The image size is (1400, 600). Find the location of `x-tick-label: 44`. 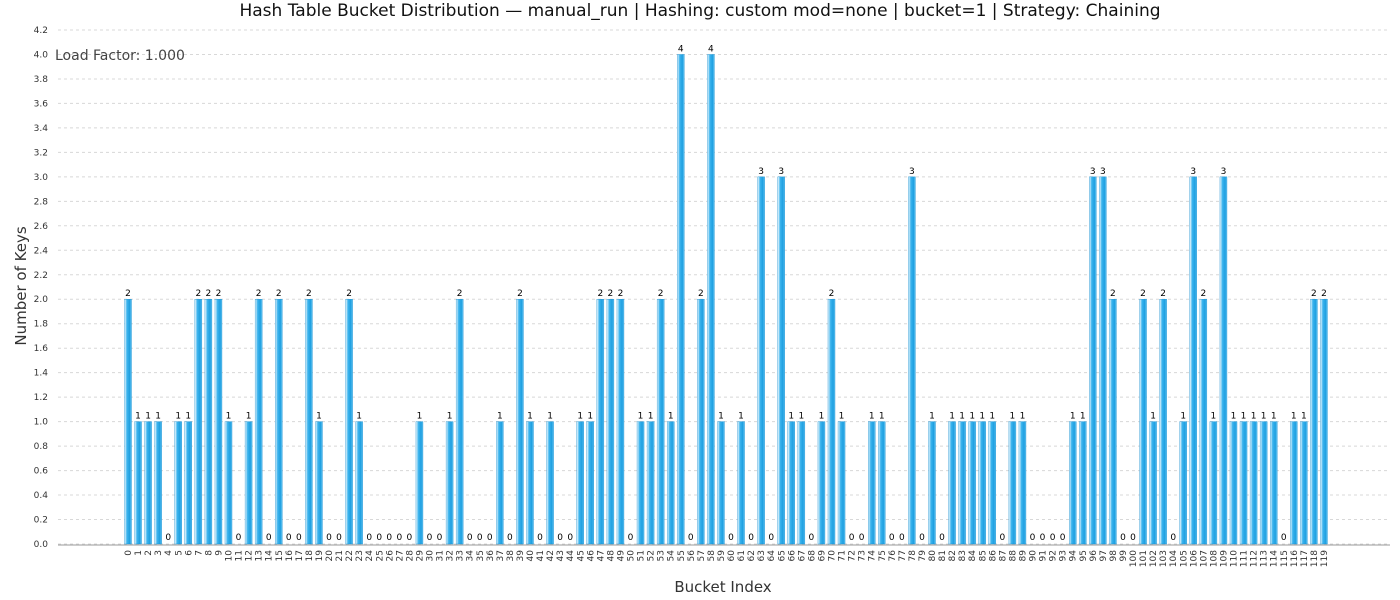

x-tick-label: 44 is located at coordinates (571, 556).